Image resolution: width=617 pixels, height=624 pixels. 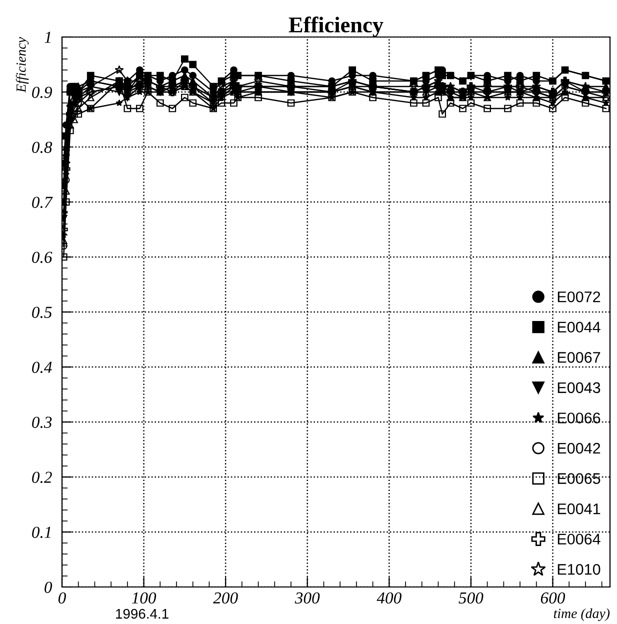 What do you see at coordinates (579, 448) in the screenshot?
I see `legend-label: E0042` at bounding box center [579, 448].